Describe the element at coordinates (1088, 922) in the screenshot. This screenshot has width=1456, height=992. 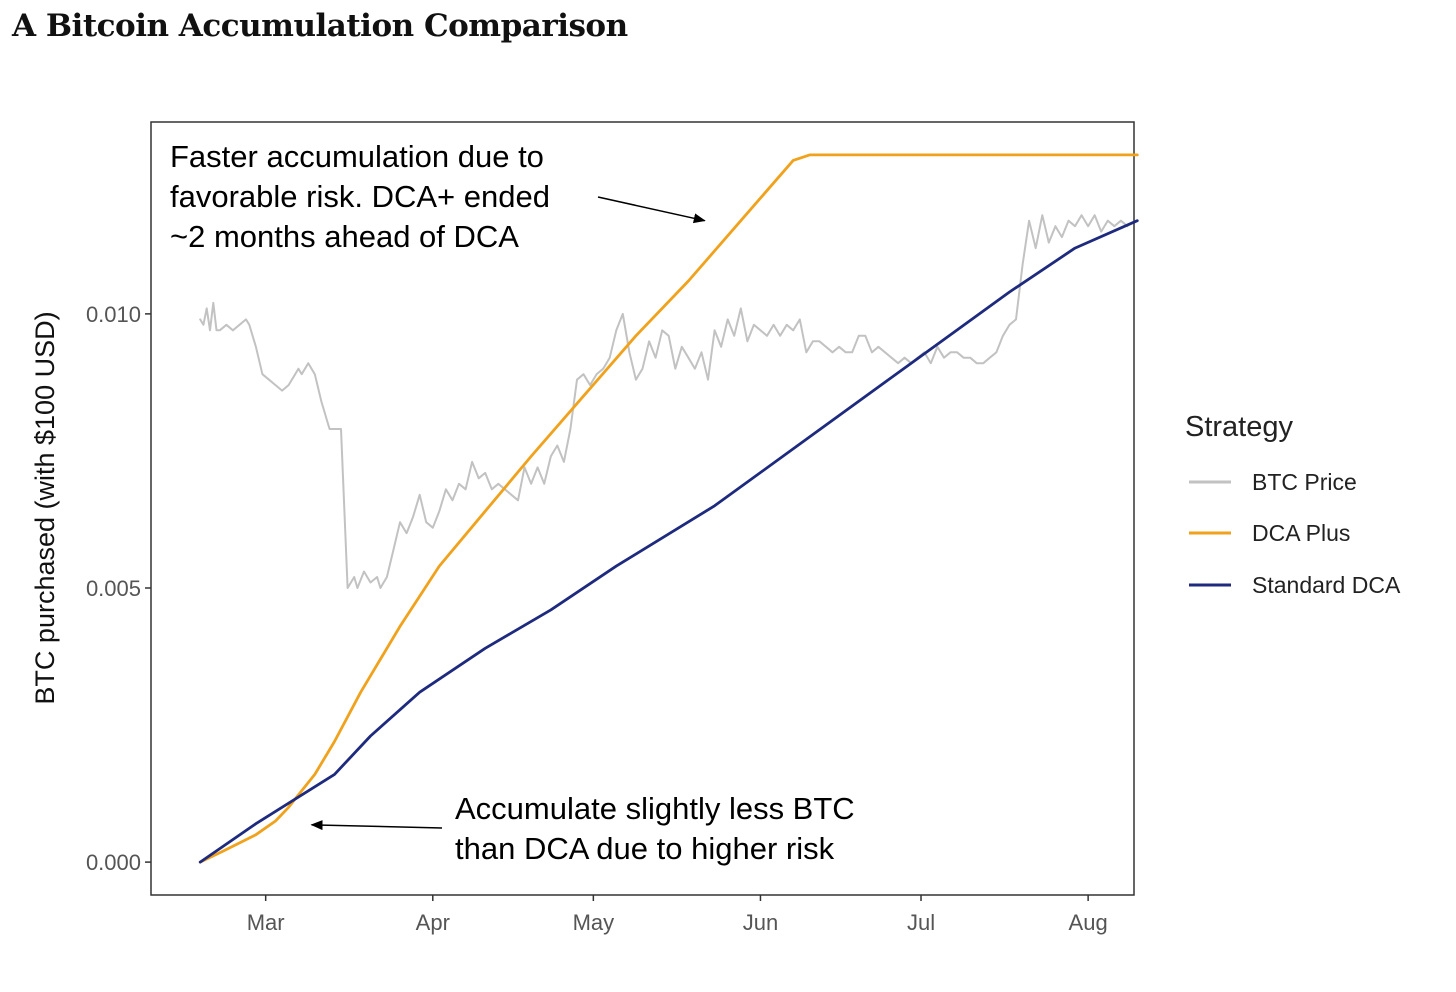
I see `x-tick-label: Aug` at that location.